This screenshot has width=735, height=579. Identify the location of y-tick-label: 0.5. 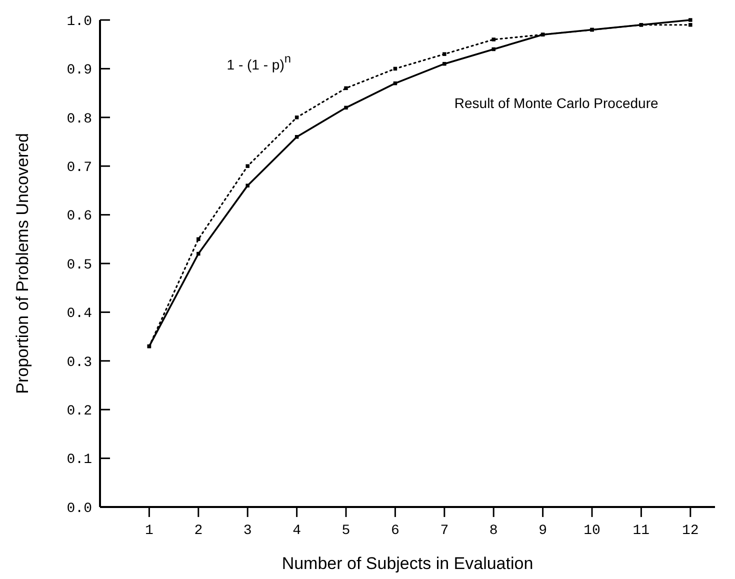
(79, 265).